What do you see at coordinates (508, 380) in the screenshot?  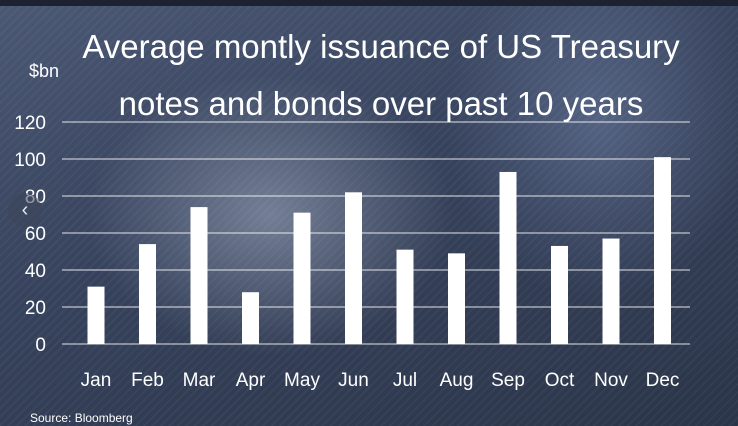 I see `x-tick-label: Sep` at bounding box center [508, 380].